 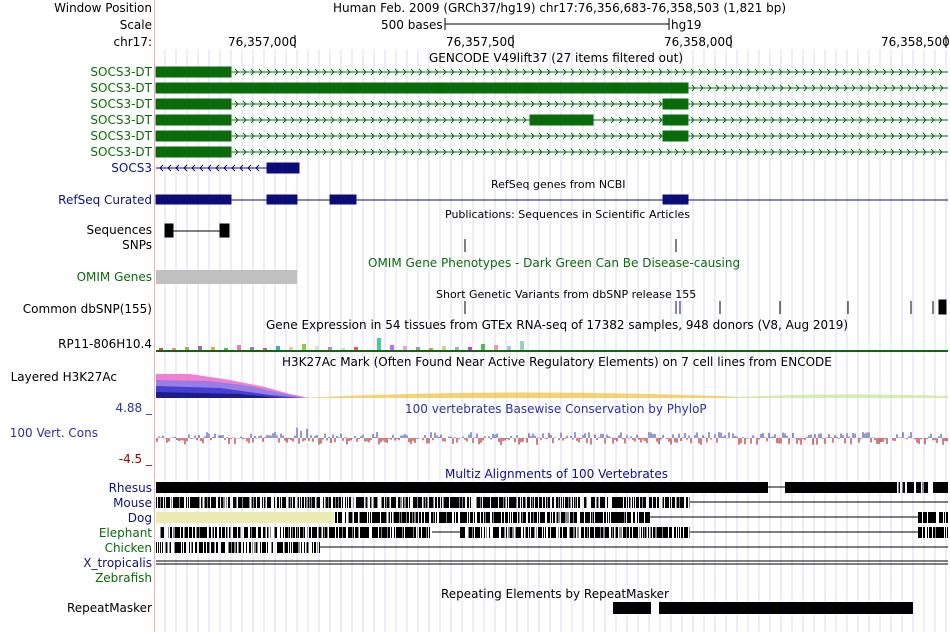 What do you see at coordinates (197, 230) in the screenshot?
I see `publication-sequence` at bounding box center [197, 230].